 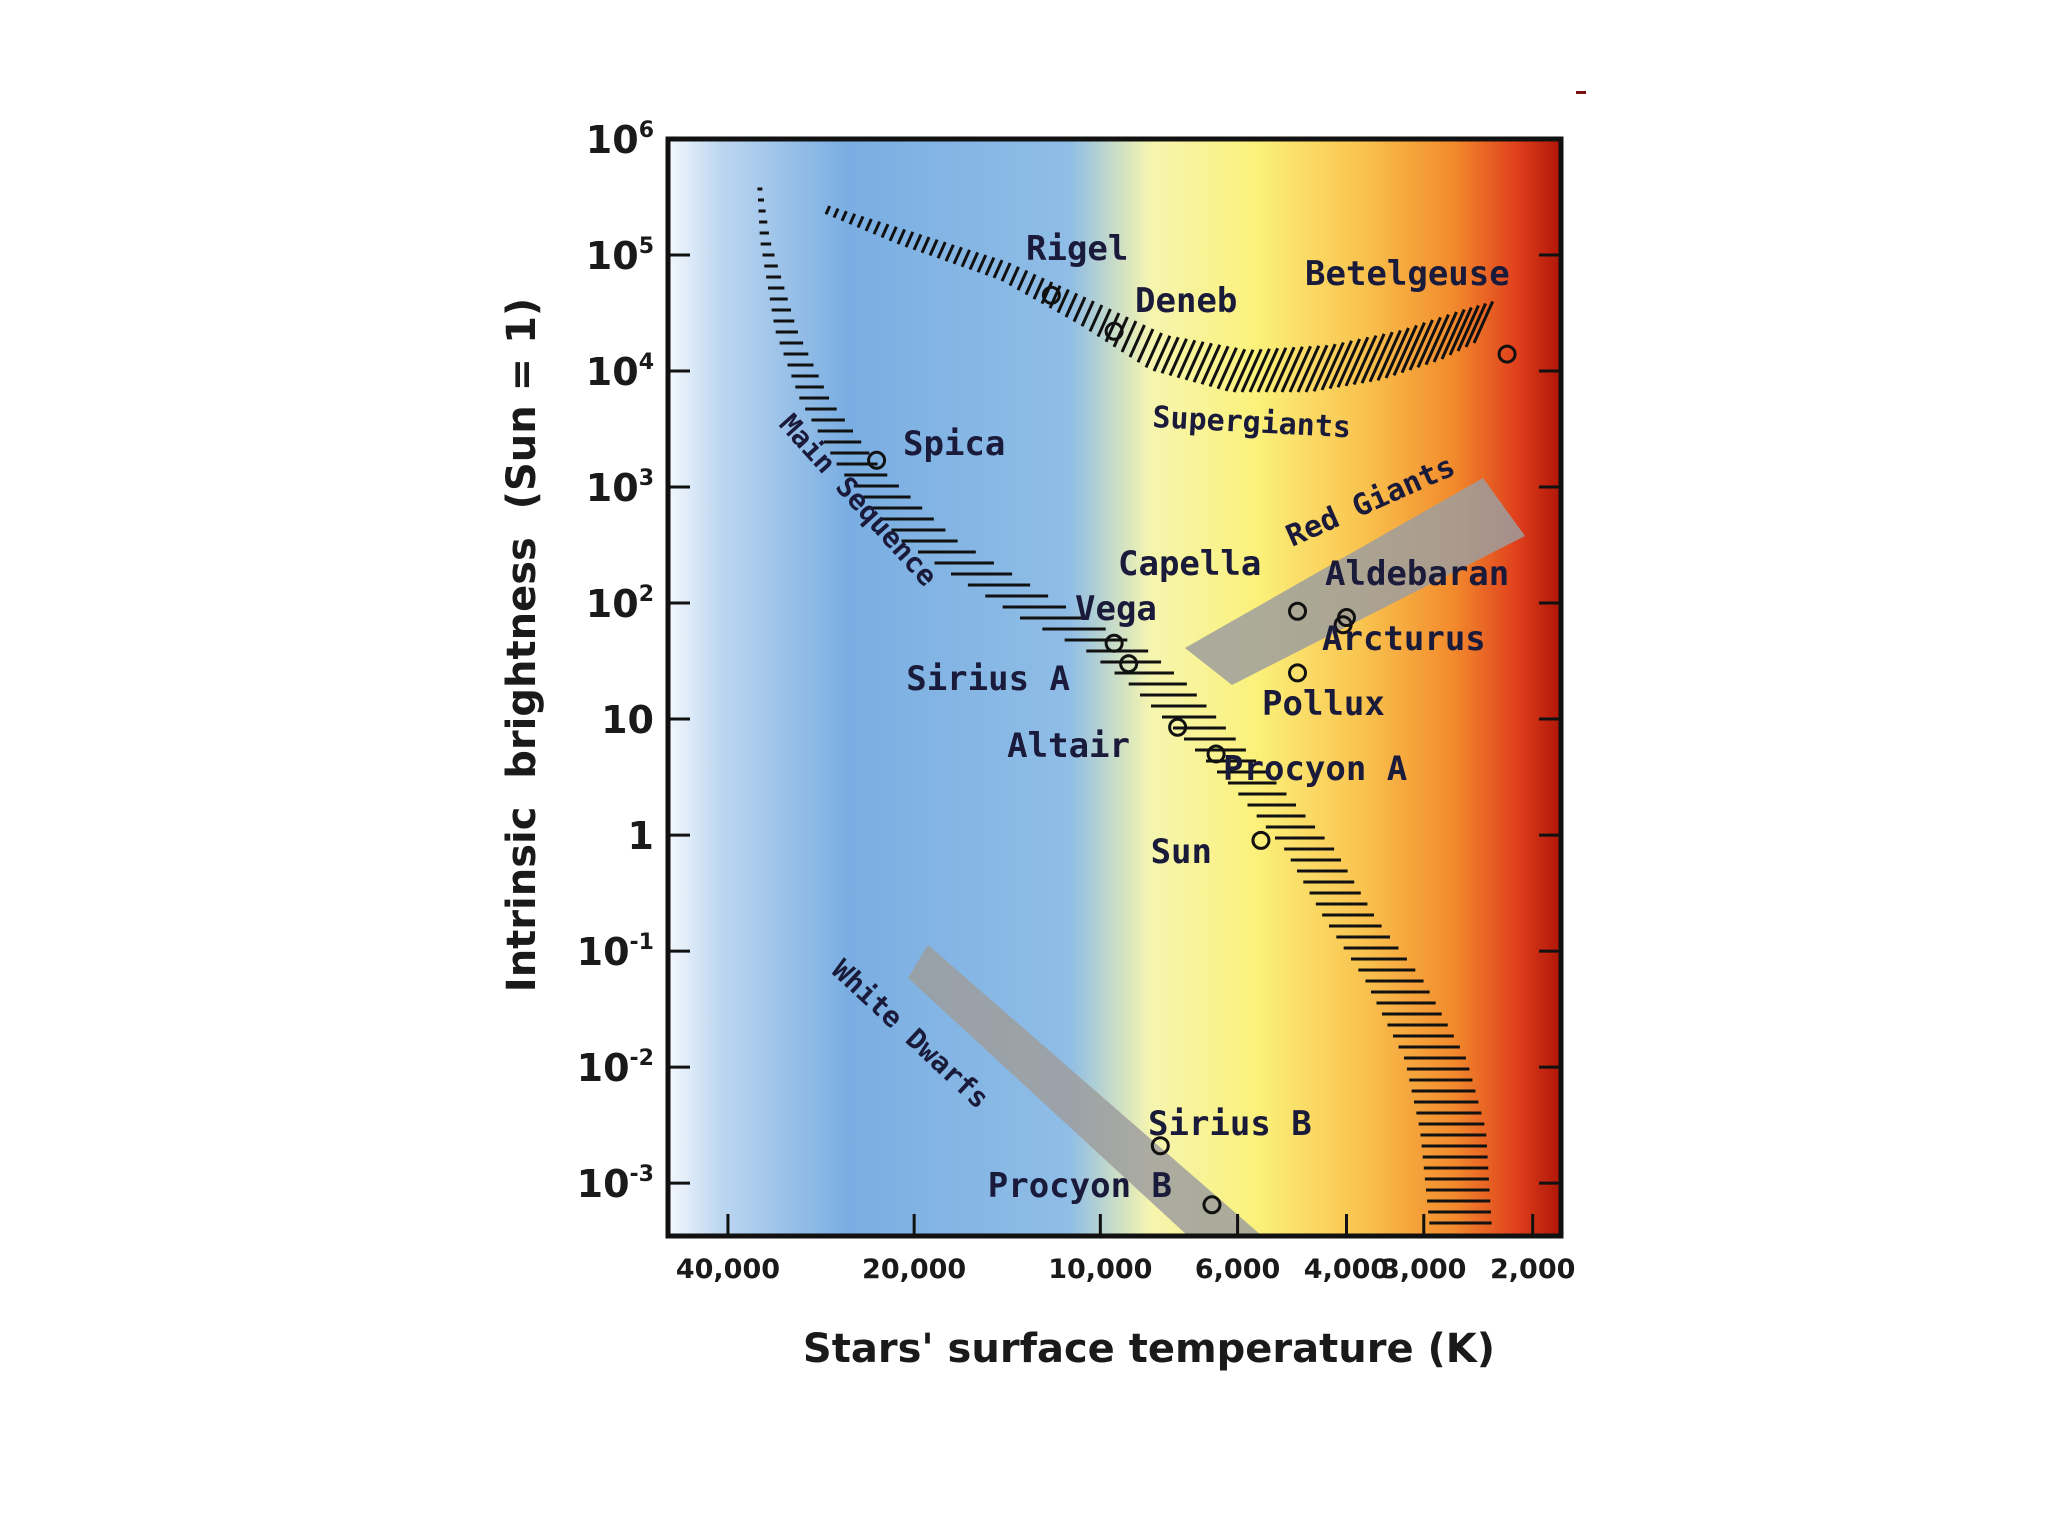 I want to click on y-tick-label: 10⁴, so click(x=620, y=372).